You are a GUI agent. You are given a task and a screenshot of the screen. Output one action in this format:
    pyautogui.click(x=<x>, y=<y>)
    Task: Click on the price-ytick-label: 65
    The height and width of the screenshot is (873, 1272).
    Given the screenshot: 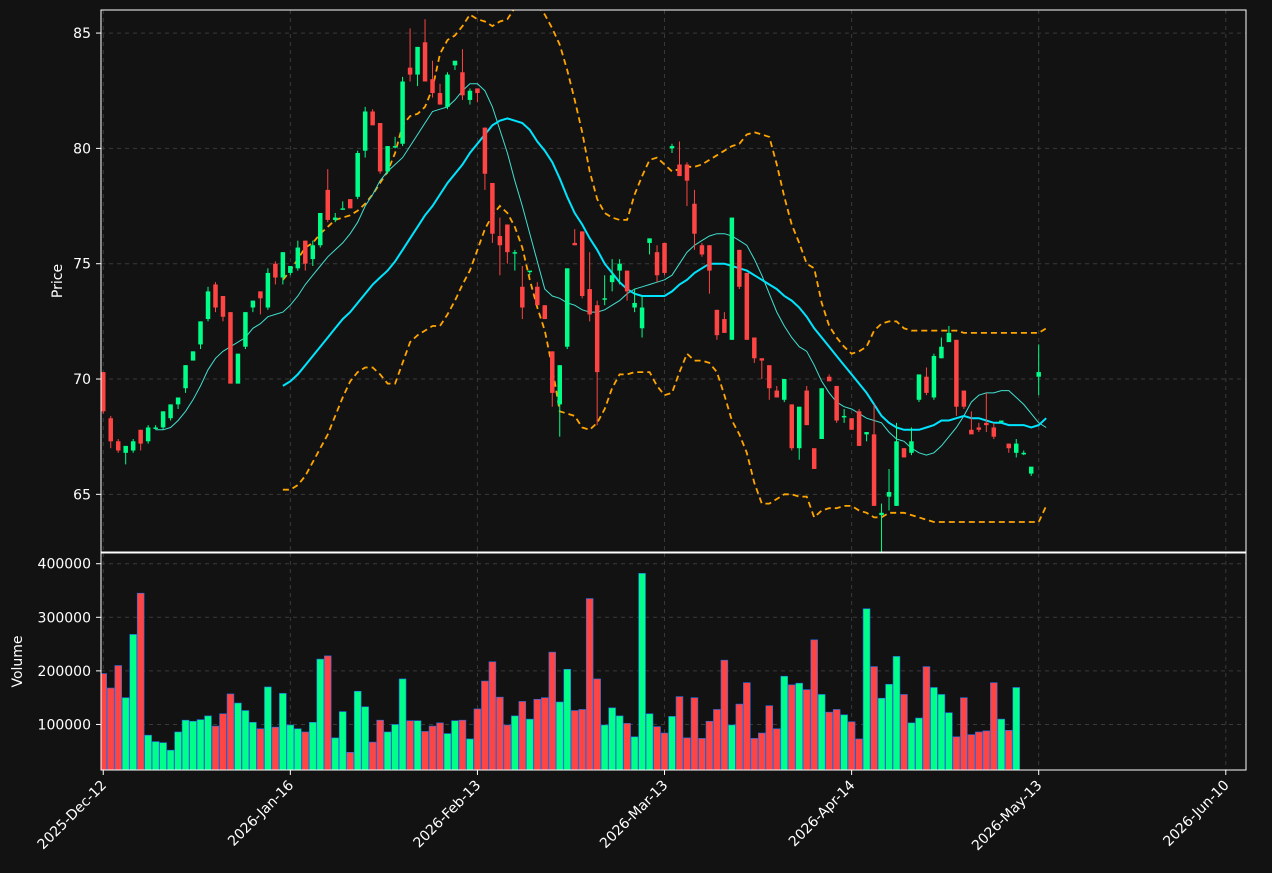 What is the action you would take?
    pyautogui.click(x=82, y=495)
    